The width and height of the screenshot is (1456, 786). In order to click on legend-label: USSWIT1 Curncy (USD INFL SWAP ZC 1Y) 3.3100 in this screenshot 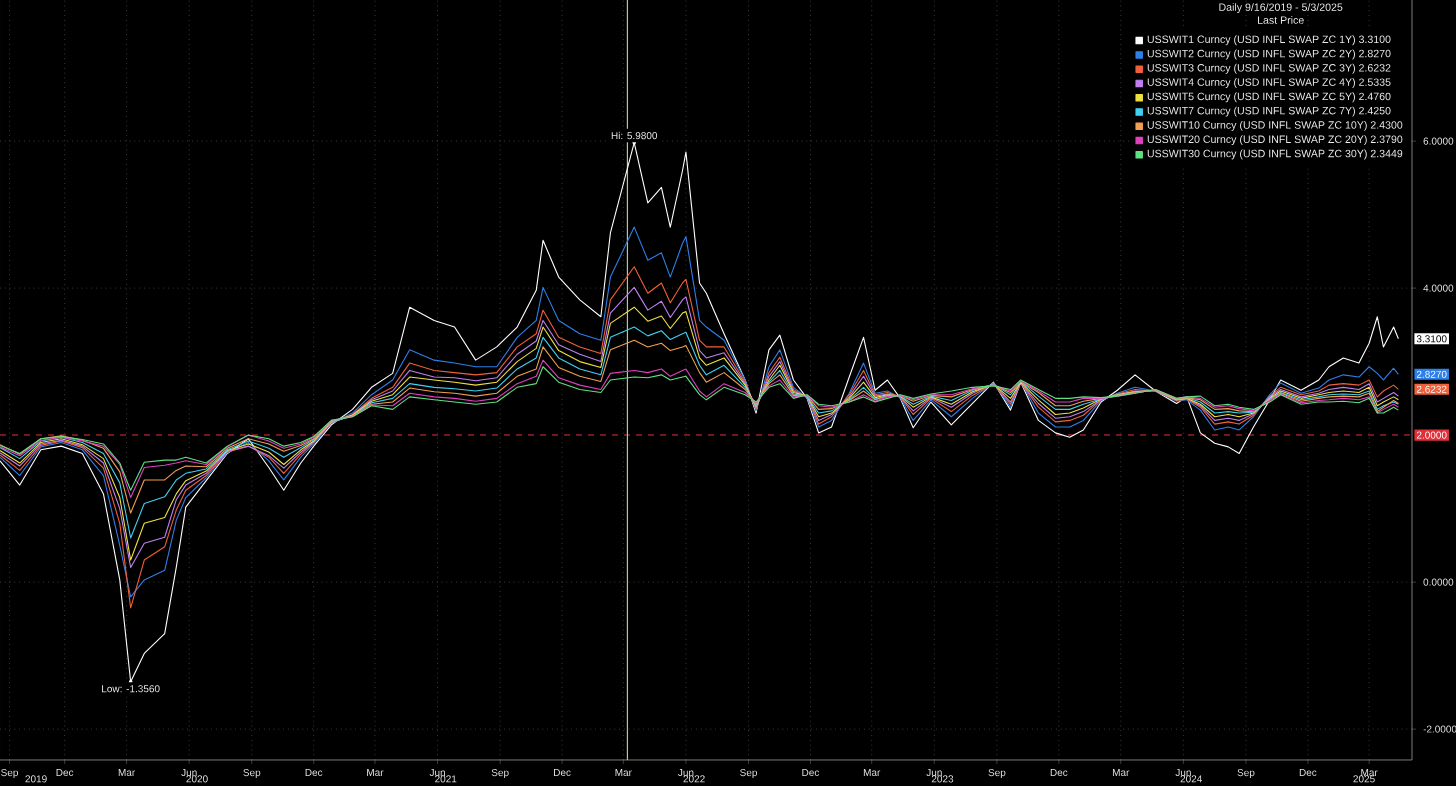, I will do `click(1269, 40)`.